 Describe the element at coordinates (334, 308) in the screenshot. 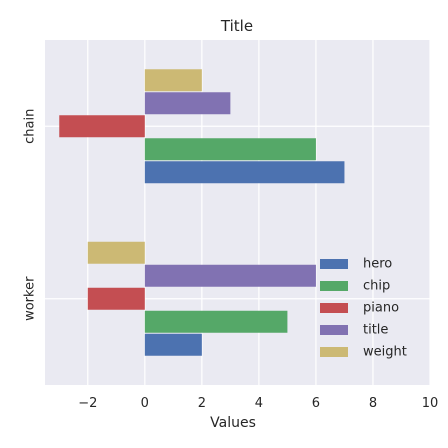

I see `legend-swatch-piano` at that location.